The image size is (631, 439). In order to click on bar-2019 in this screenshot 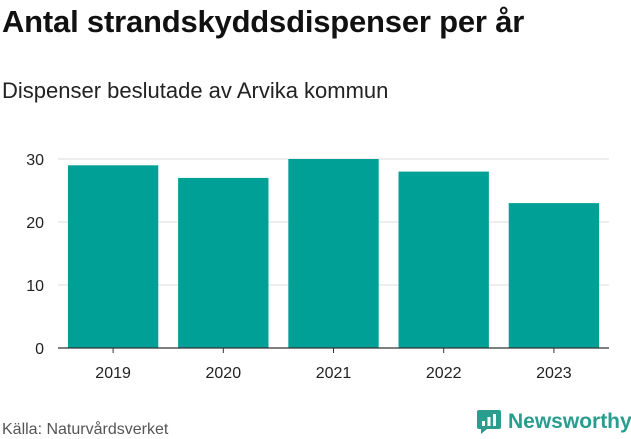, I will do `click(113, 256)`.